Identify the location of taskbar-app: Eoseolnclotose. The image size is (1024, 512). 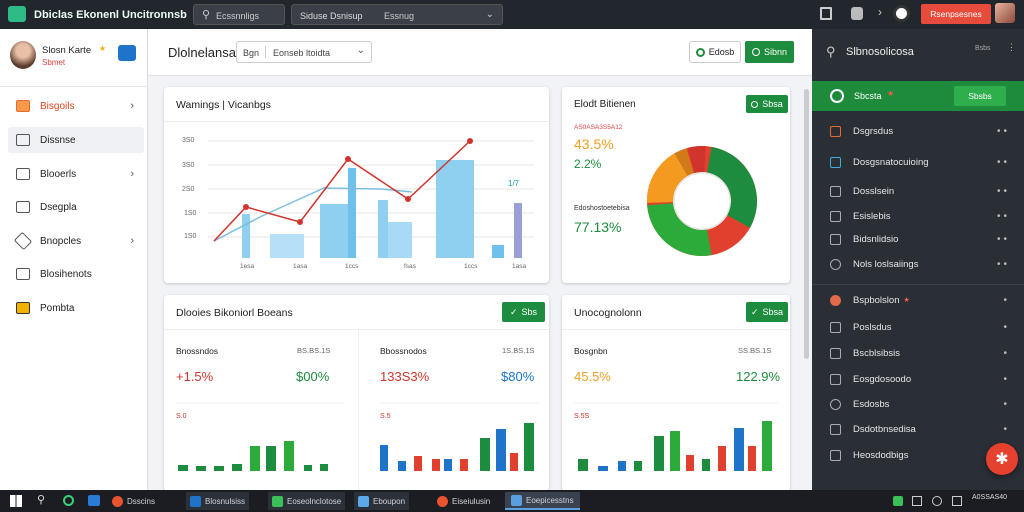
(307, 501).